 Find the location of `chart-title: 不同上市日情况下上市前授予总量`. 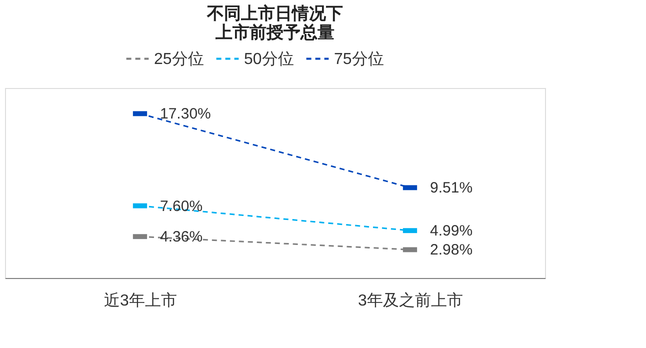

chart-title: 不同上市日情况下上市前授予总量 is located at coordinates (274, 23).